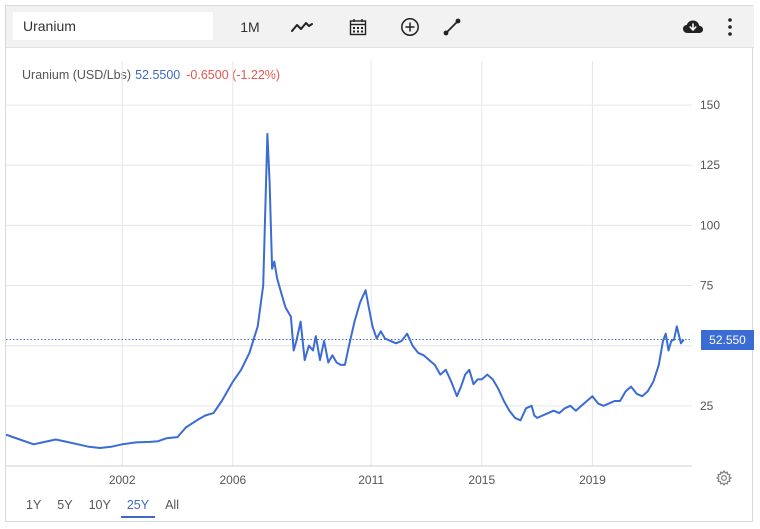  I want to click on more-options-button, so click(730, 27).